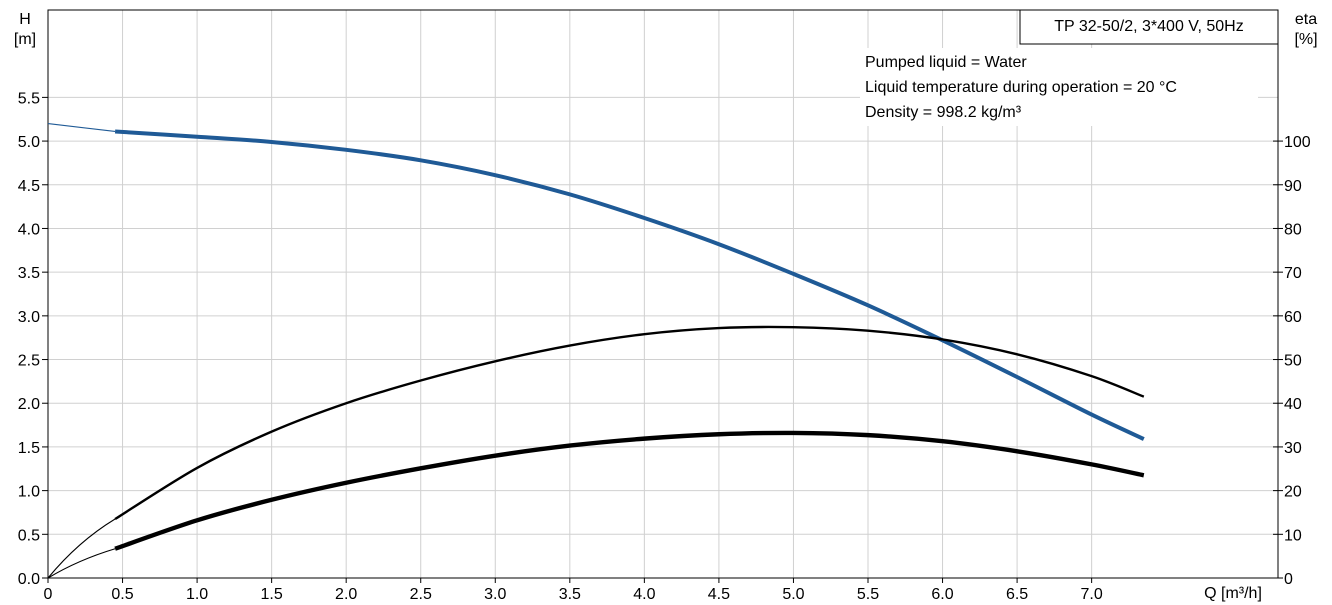  I want to click on series-0-extrapolation, so click(81, 128).